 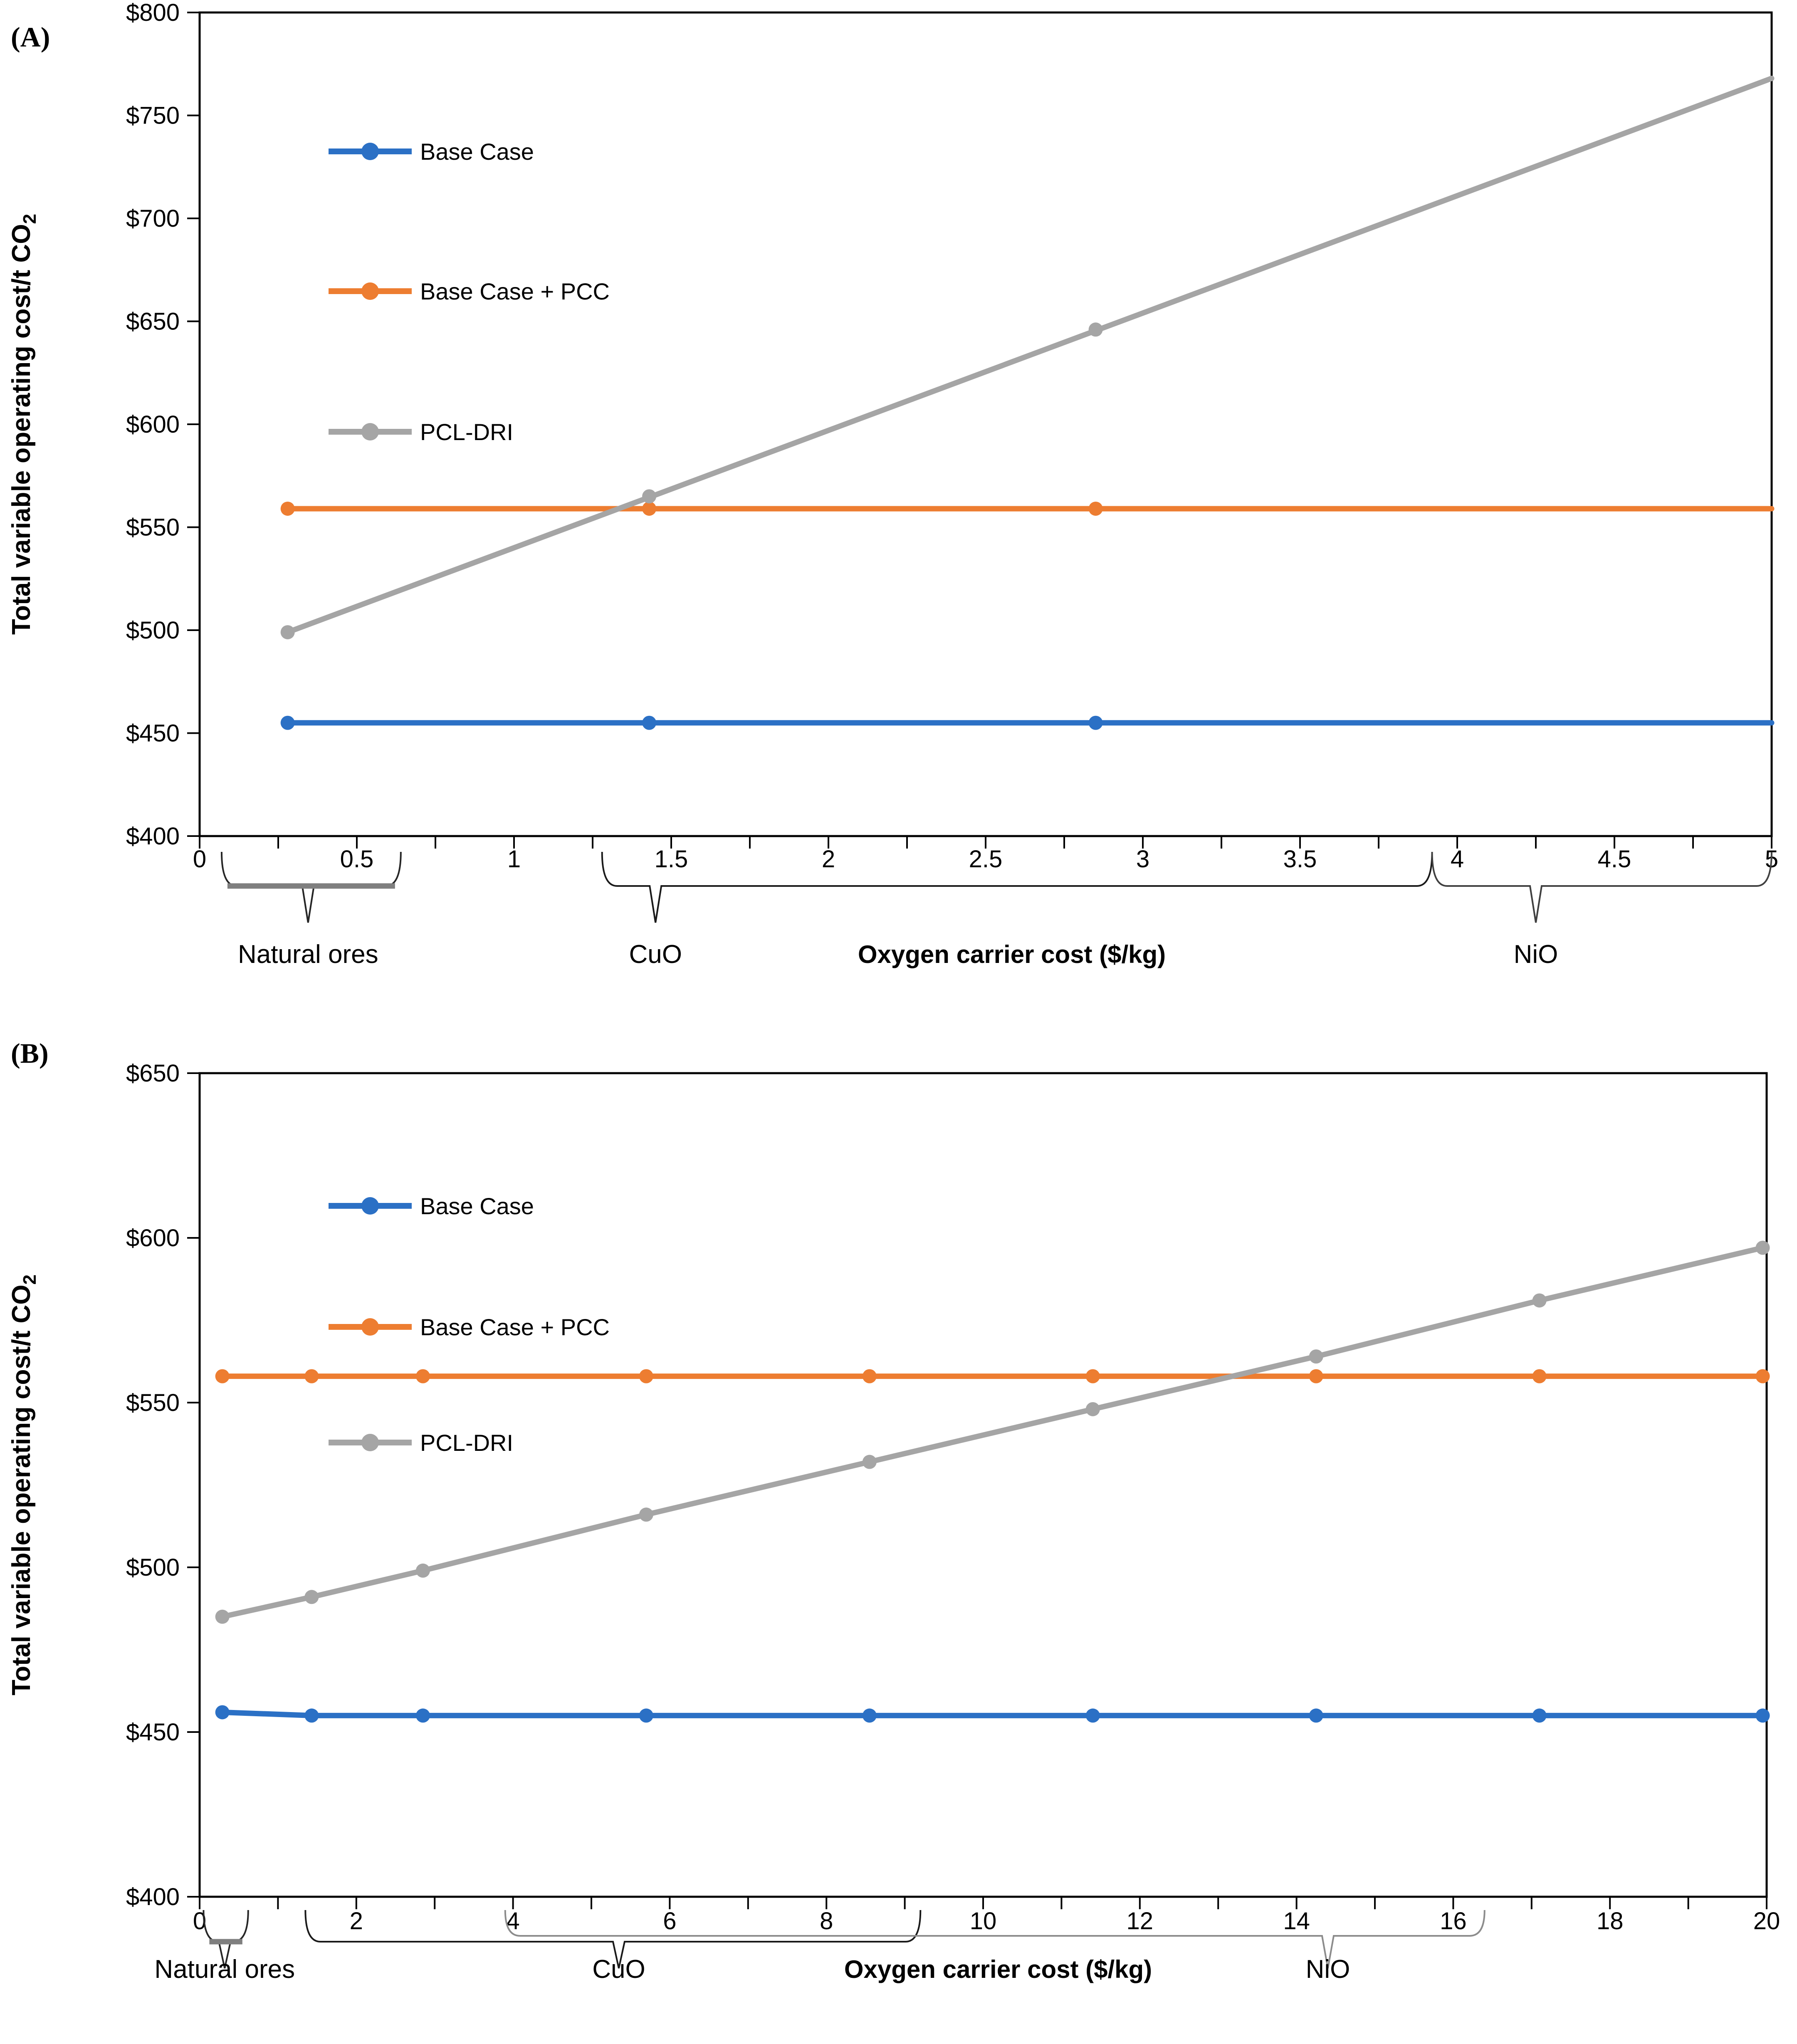 I want to click on brace-nio, so click(x=1601, y=887).